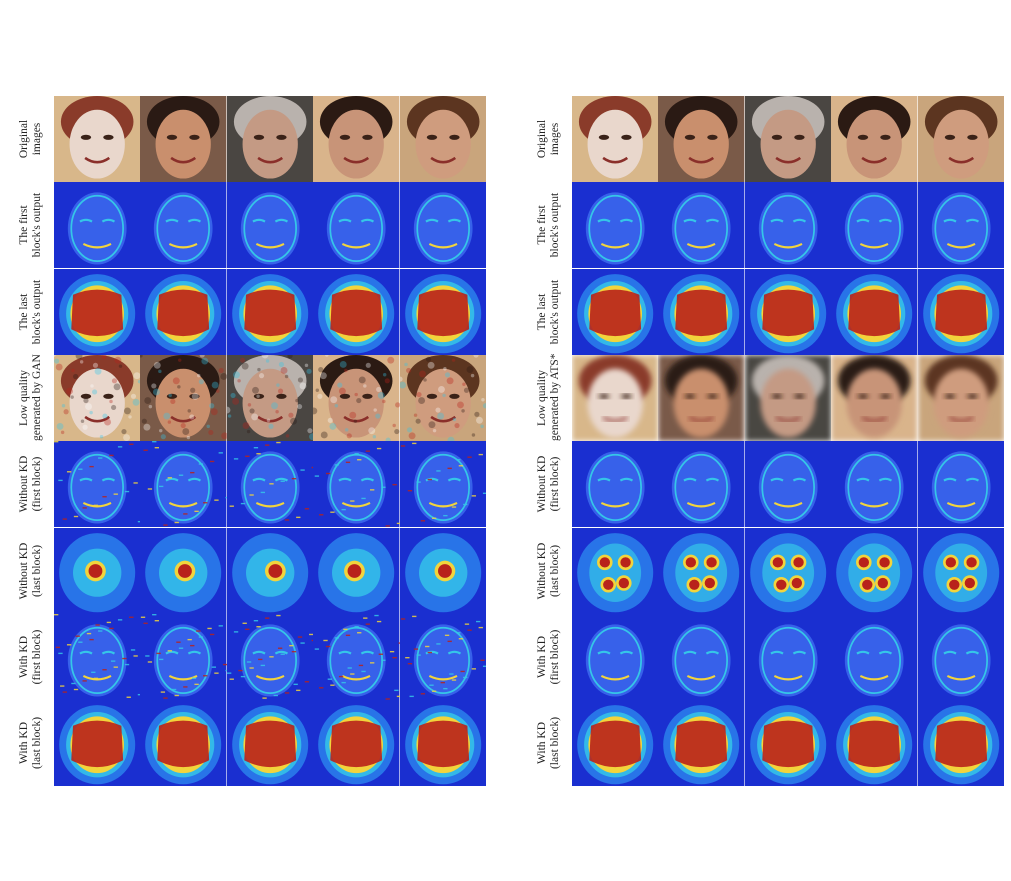 The height and width of the screenshot is (881, 1011). Describe the element at coordinates (24, 311) in the screenshot. I see `row-label-line: The last` at that location.